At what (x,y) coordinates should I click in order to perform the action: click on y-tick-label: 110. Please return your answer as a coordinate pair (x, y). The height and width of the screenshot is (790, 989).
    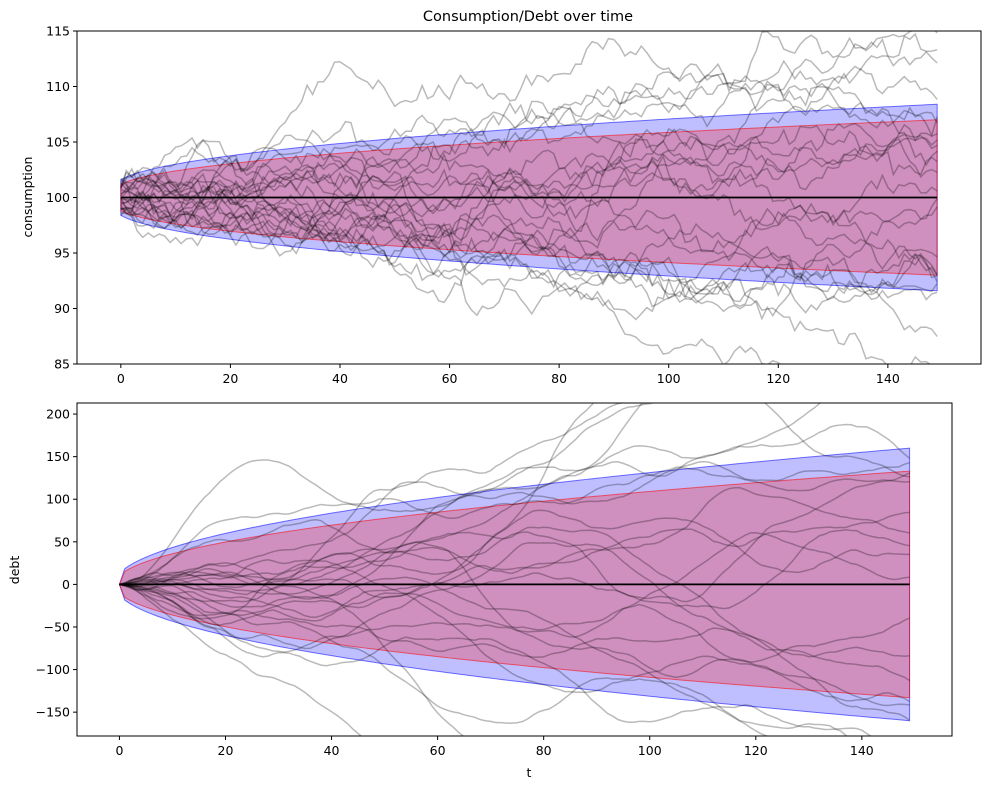
    Looking at the image, I should click on (58, 86).